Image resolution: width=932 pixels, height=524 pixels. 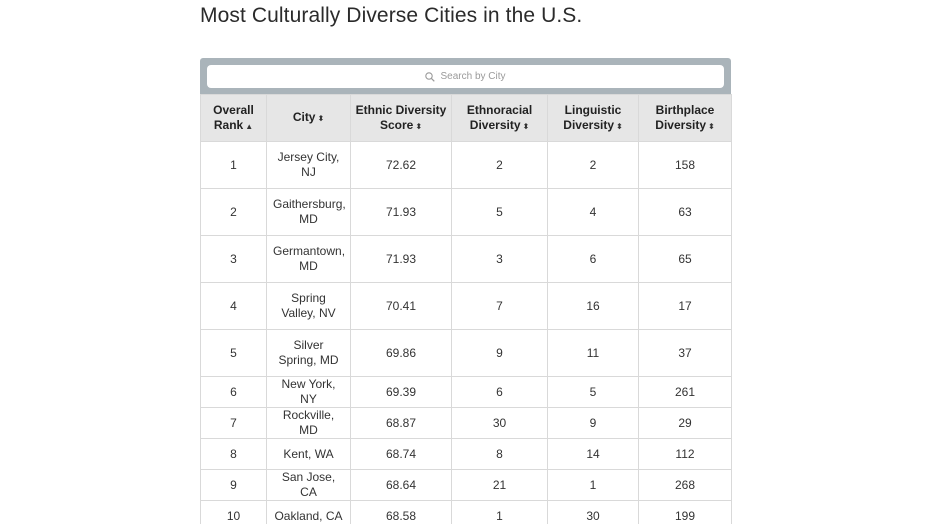 What do you see at coordinates (593, 306) in the screenshot?
I see `cell-linguistic: 16` at bounding box center [593, 306].